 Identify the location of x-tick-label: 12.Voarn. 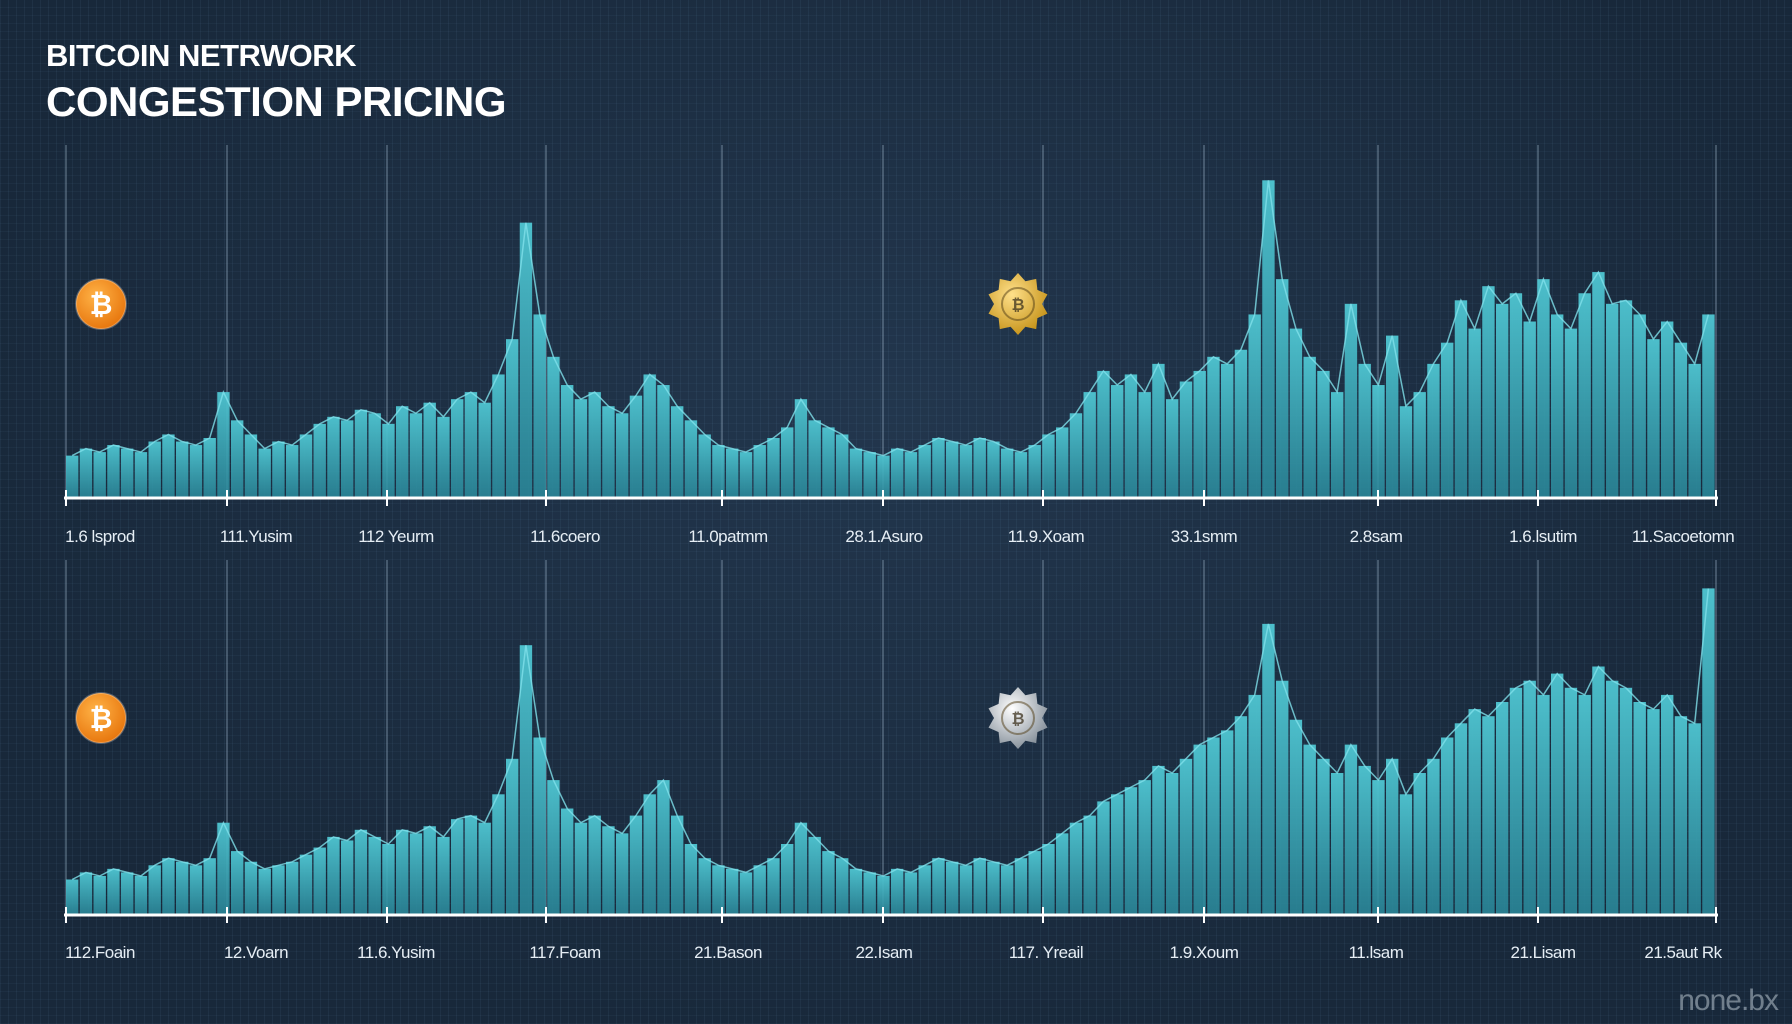
(256, 952).